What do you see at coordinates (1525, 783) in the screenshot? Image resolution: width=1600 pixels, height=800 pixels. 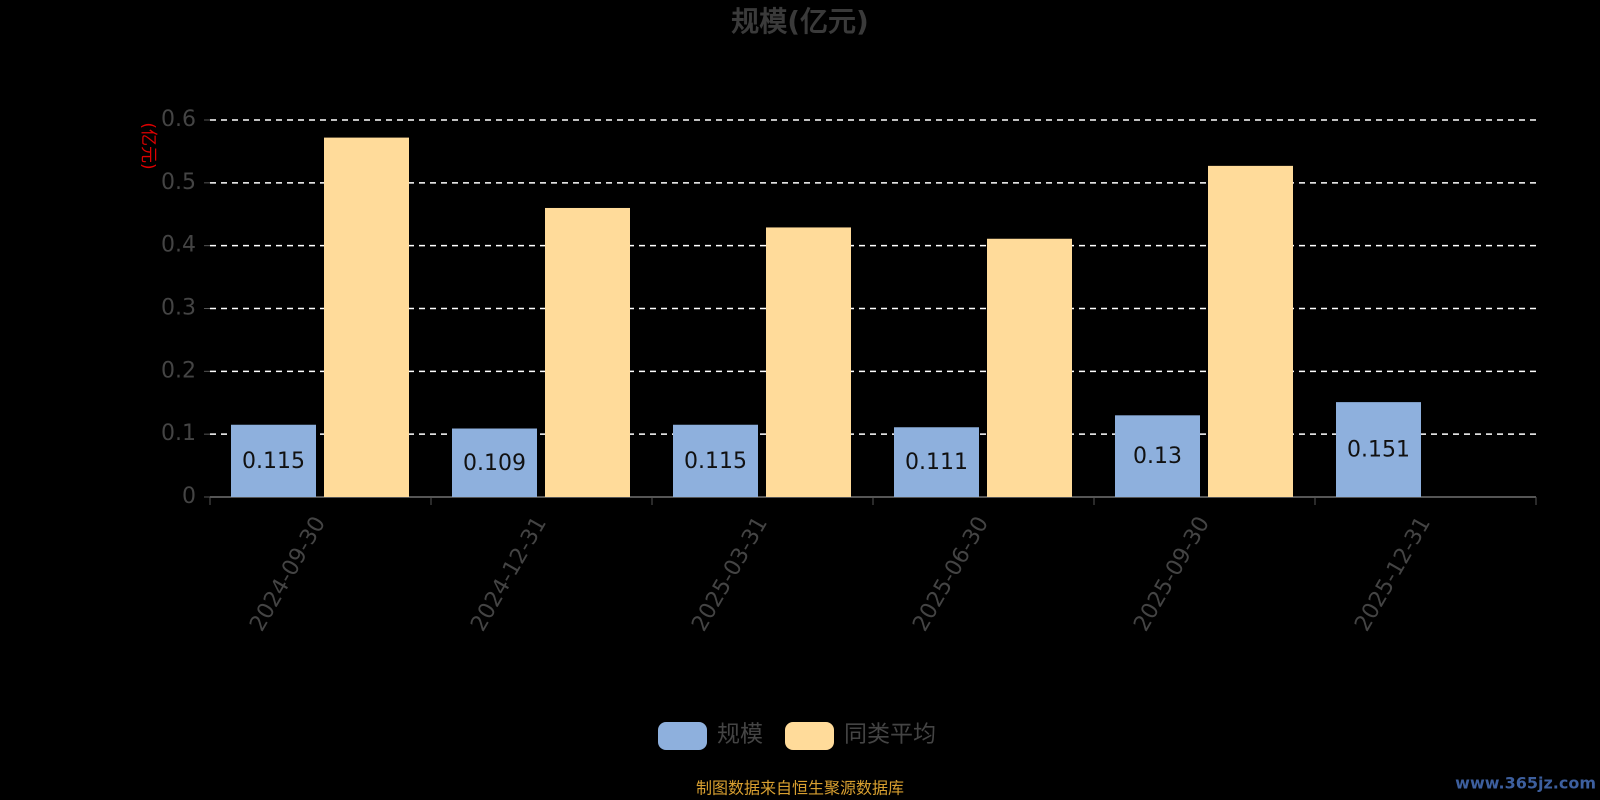 I see `watermark: www.365jz.com` at bounding box center [1525, 783].